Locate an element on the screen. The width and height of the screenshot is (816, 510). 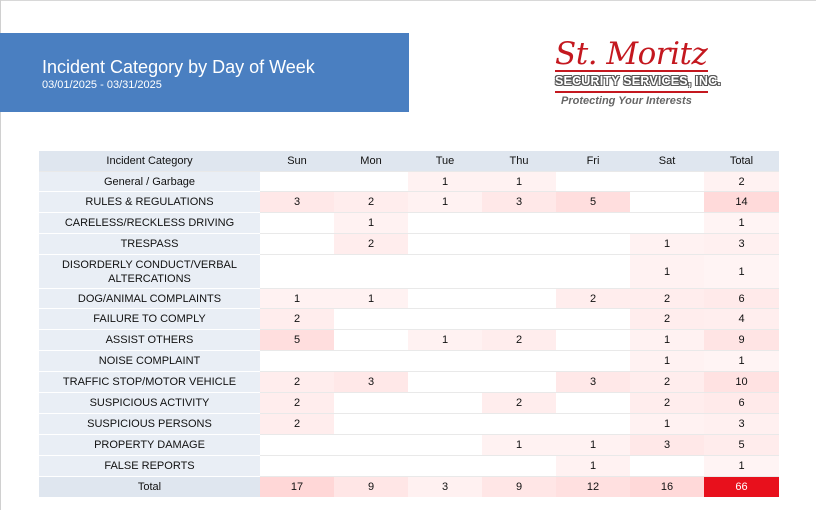
row-total-cell: 2 is located at coordinates (741, 181).